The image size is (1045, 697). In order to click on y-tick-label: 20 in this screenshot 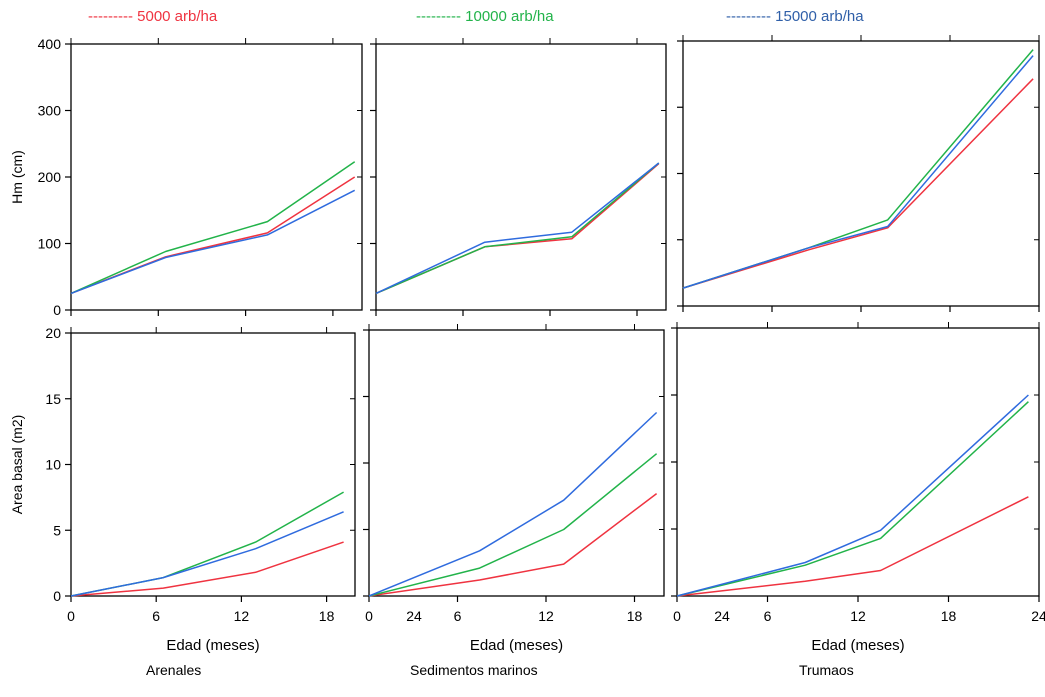, I will do `click(53, 333)`.